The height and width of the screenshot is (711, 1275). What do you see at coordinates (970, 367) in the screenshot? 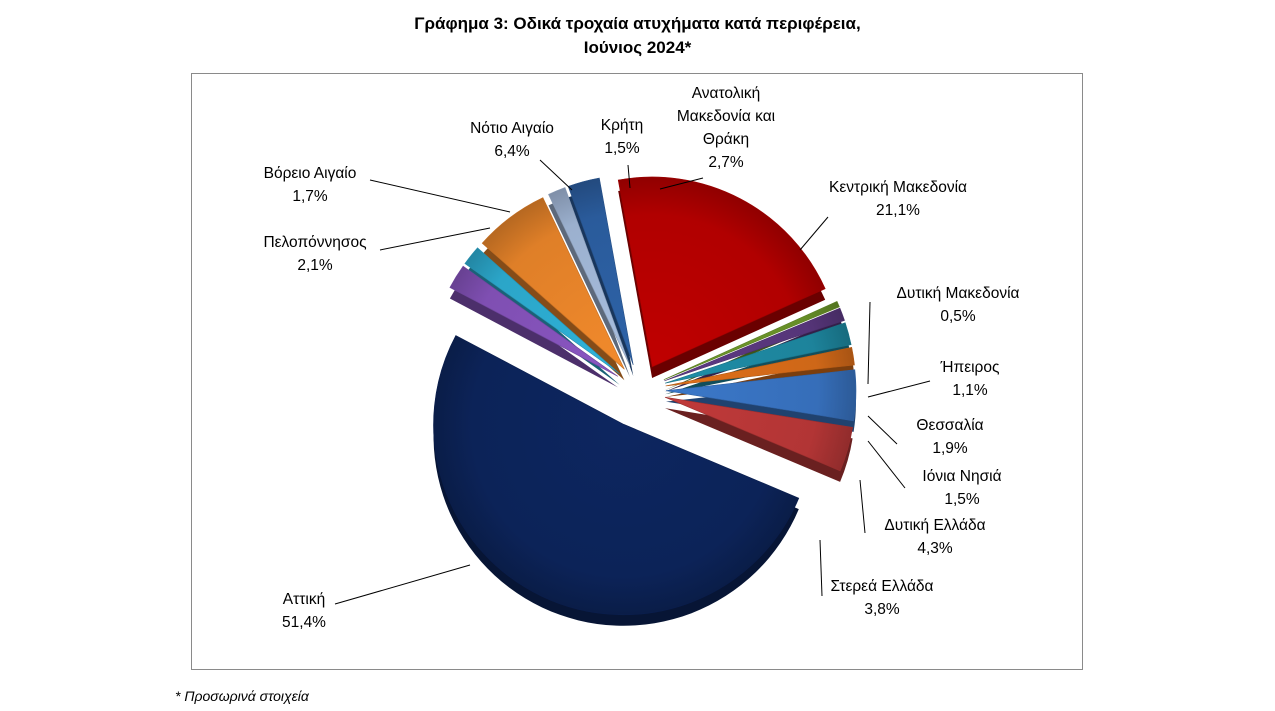
I see `slice-name-label: Ήπειρος` at bounding box center [970, 367].